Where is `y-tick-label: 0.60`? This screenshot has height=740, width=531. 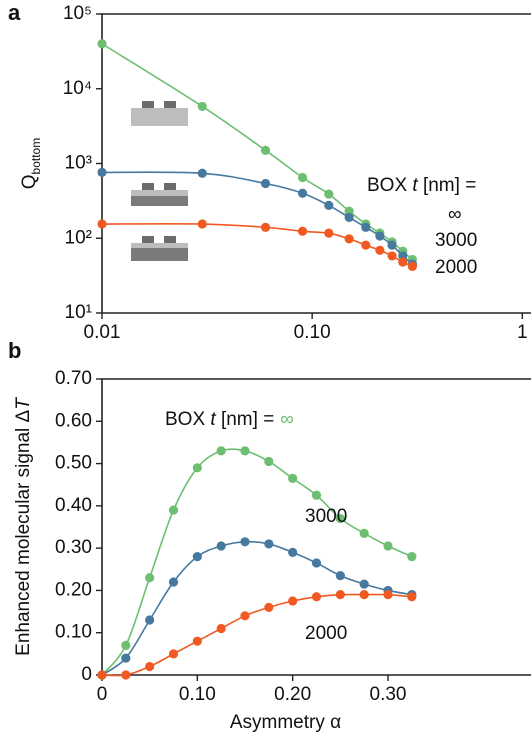 y-tick-label: 0.60 is located at coordinates (73, 420).